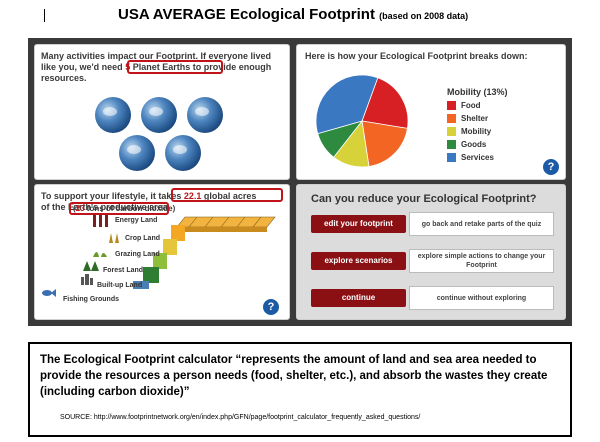 Image resolution: width=600 pixels, height=442 pixels. I want to click on built-up-land-icon, so click(87, 279).